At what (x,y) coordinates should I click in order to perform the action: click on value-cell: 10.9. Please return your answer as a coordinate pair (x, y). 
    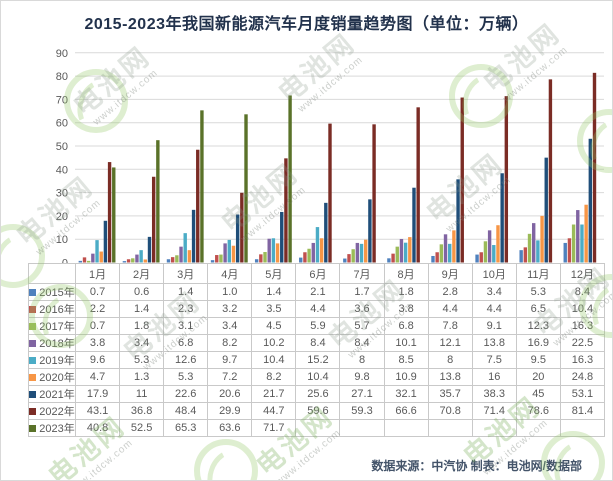
    Looking at the image, I should click on (406, 377).